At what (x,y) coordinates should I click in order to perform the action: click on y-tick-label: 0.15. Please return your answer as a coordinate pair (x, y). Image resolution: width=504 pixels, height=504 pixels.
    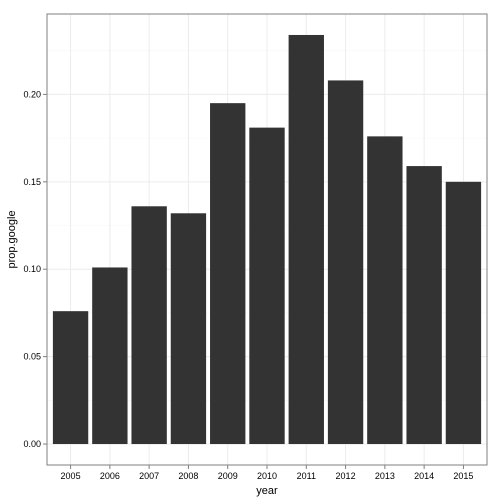
    Looking at the image, I should click on (32, 182).